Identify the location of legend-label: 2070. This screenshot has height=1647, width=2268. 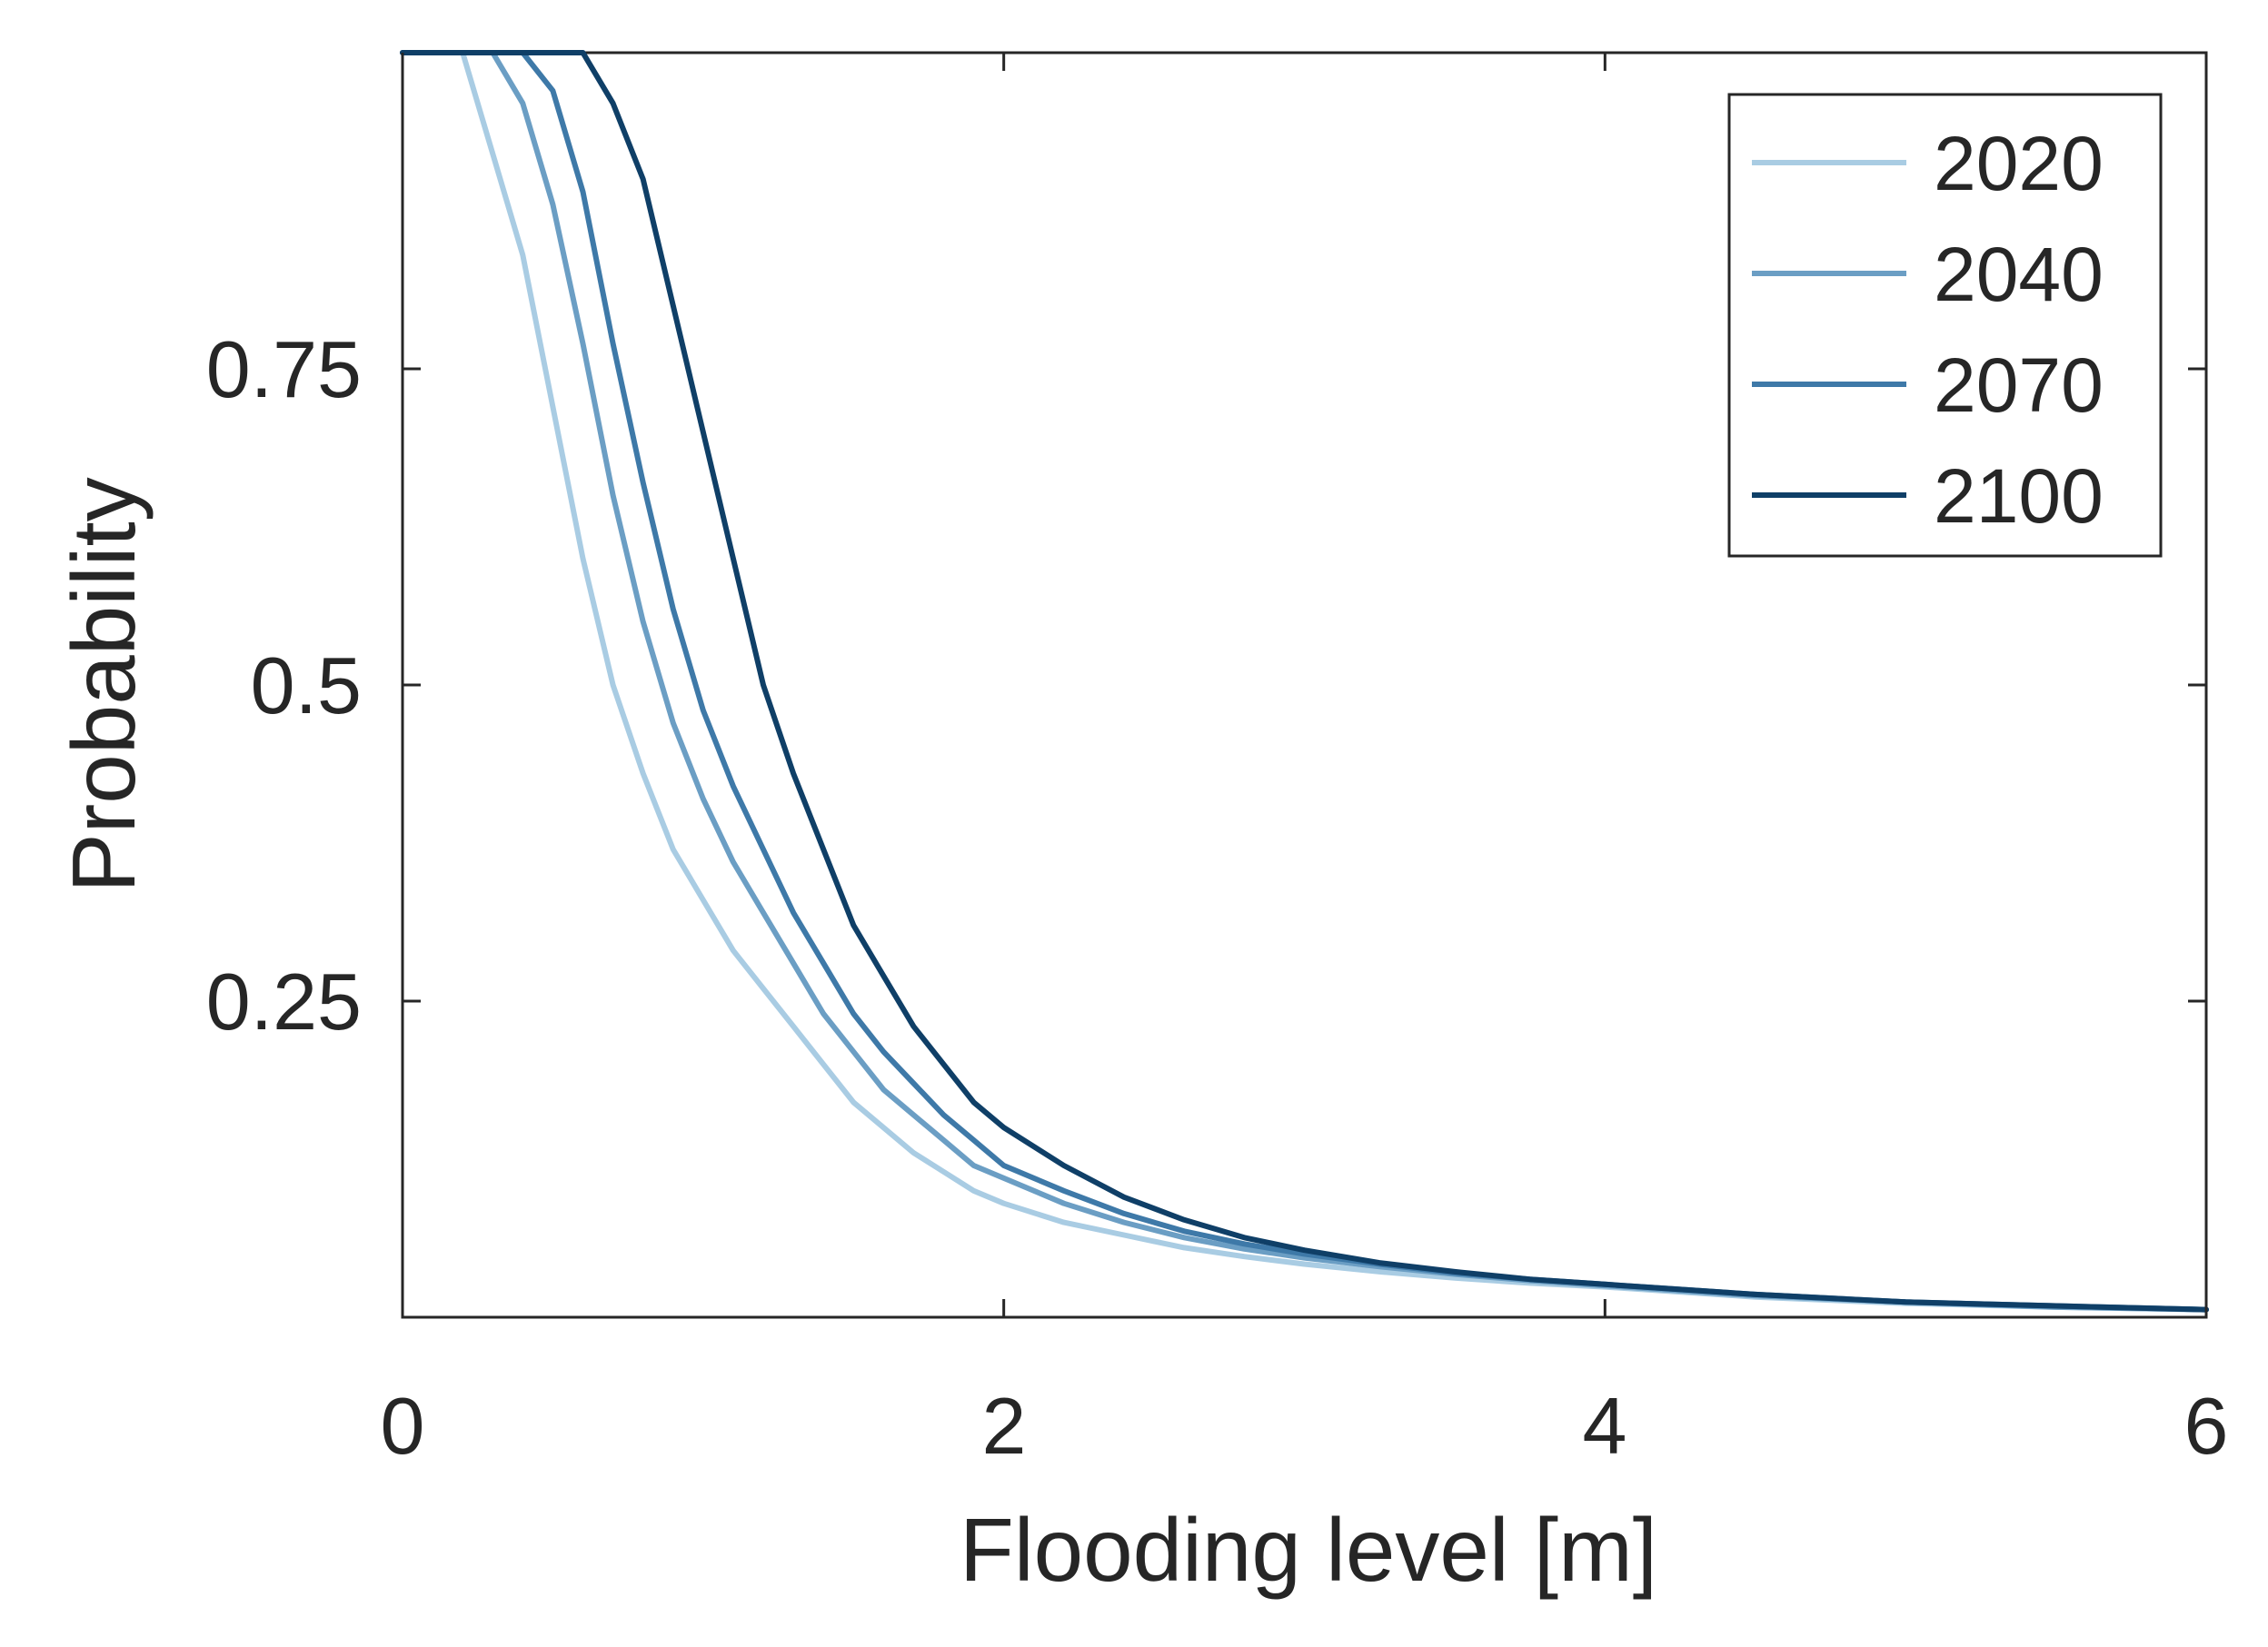
(2019, 385).